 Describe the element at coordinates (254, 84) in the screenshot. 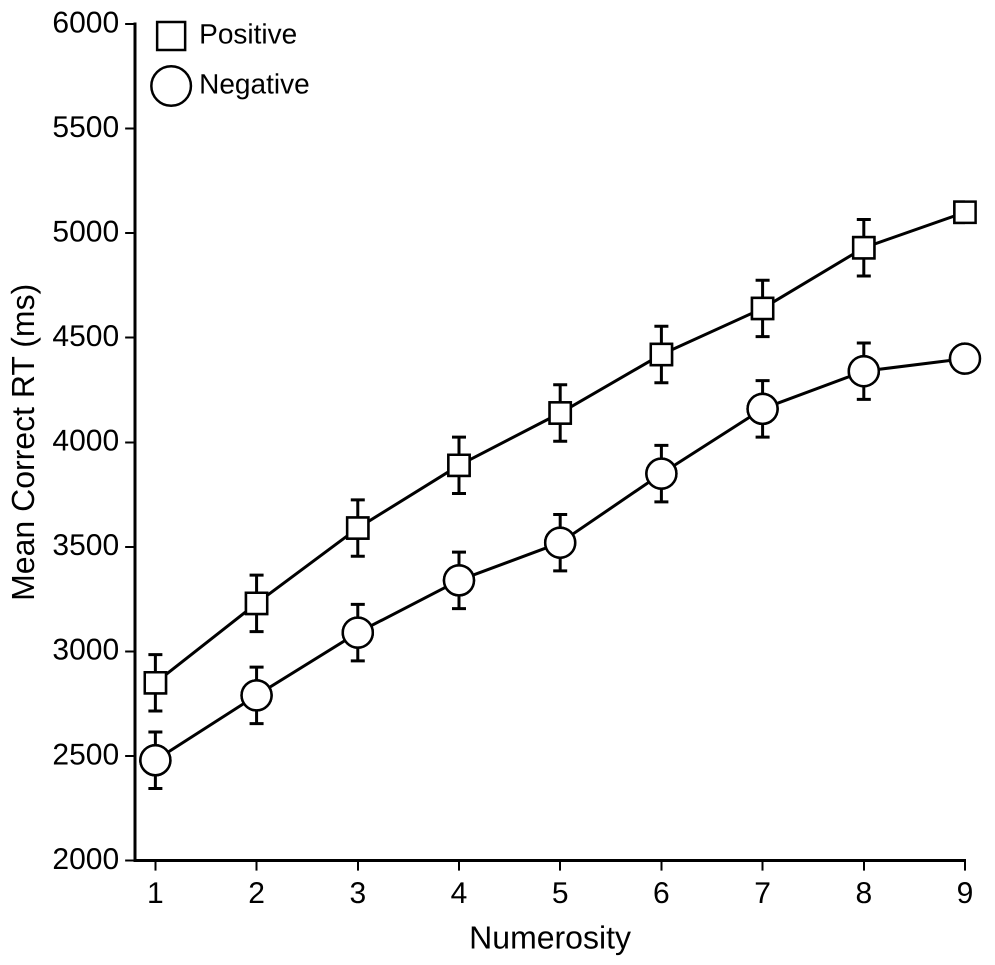

I see `legend-label: Negative` at that location.